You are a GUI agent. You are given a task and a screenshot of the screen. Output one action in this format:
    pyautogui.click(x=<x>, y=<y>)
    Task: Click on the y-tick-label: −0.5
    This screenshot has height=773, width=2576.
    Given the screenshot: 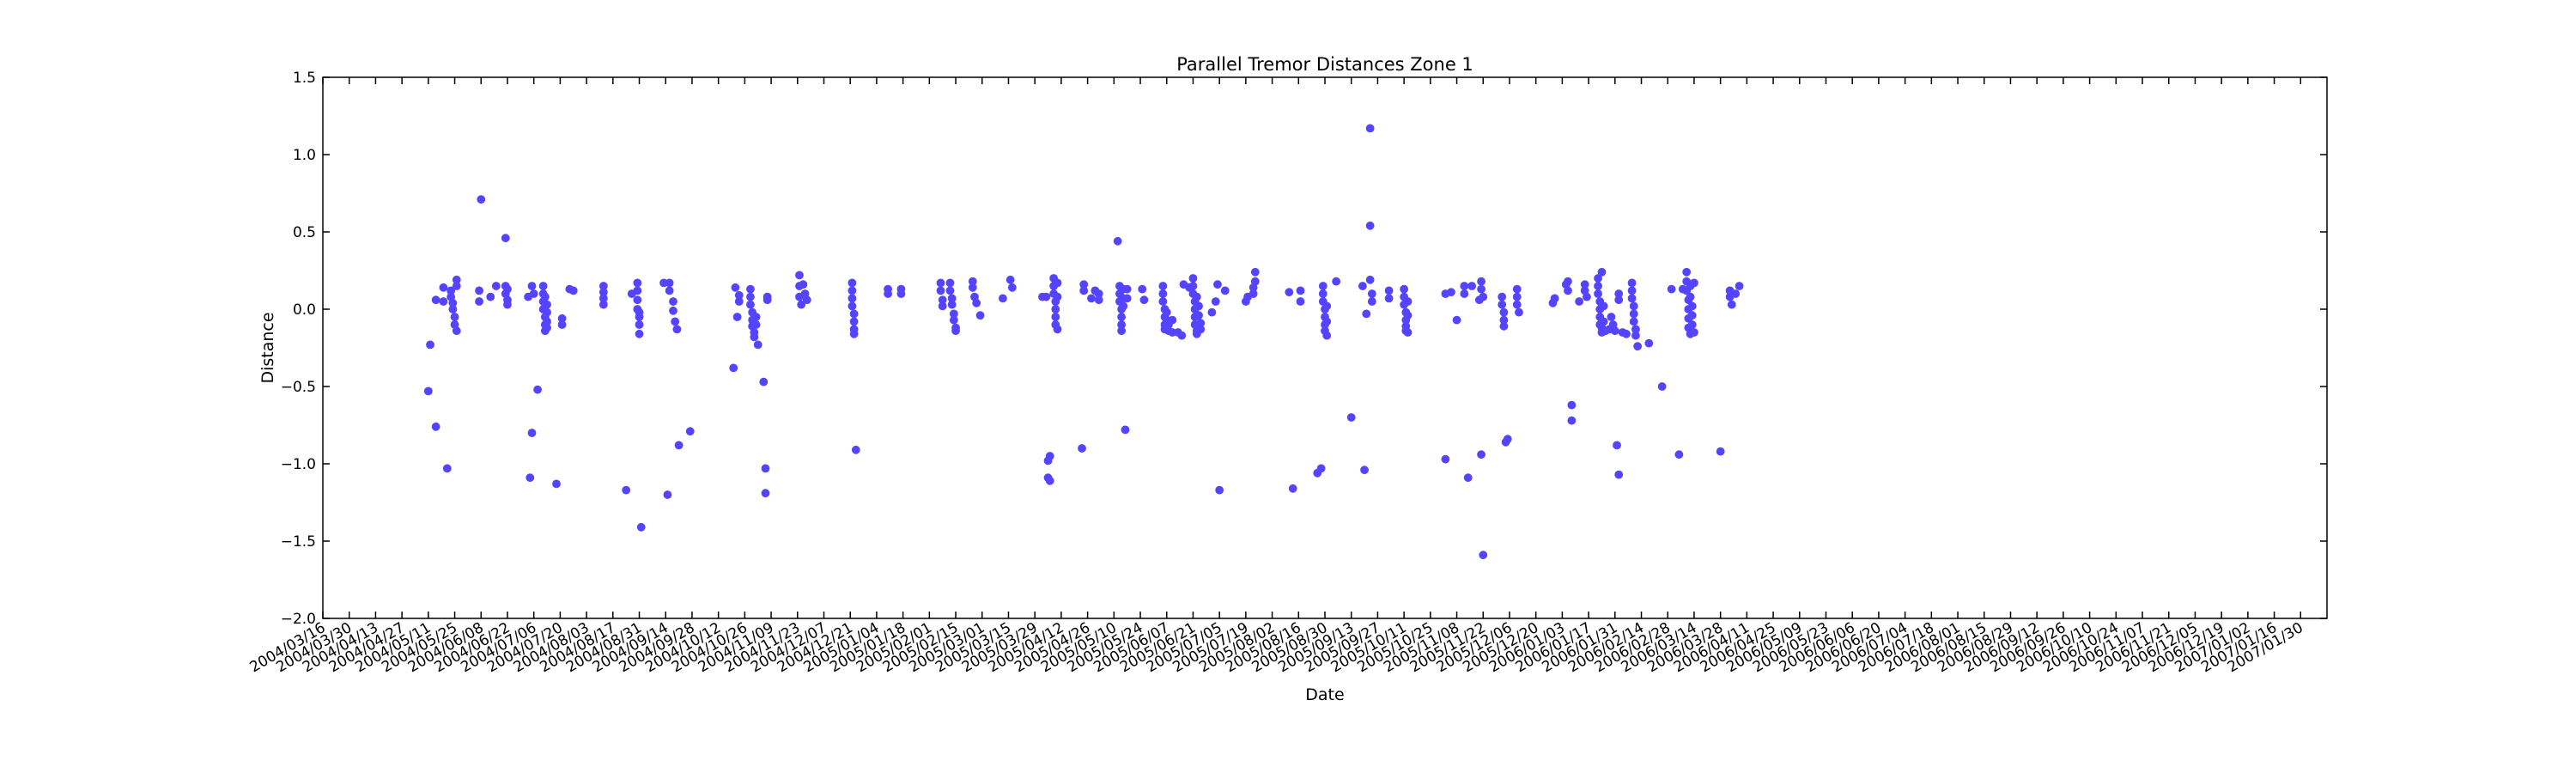 What is the action you would take?
    pyautogui.click(x=298, y=387)
    